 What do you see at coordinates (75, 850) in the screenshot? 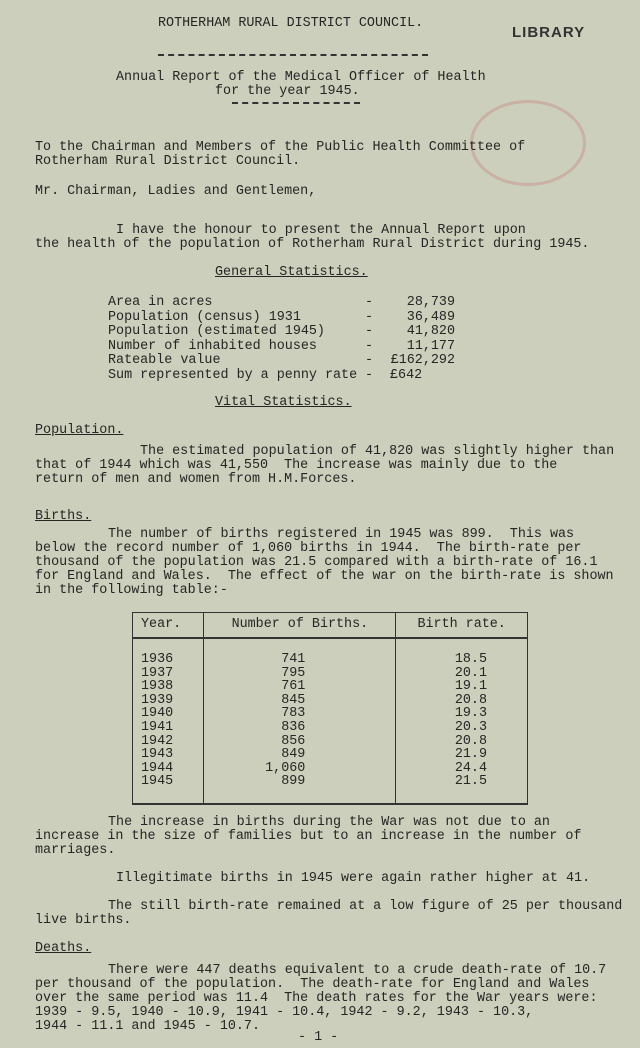
I see `paragraph-line: marriages.` at bounding box center [75, 850].